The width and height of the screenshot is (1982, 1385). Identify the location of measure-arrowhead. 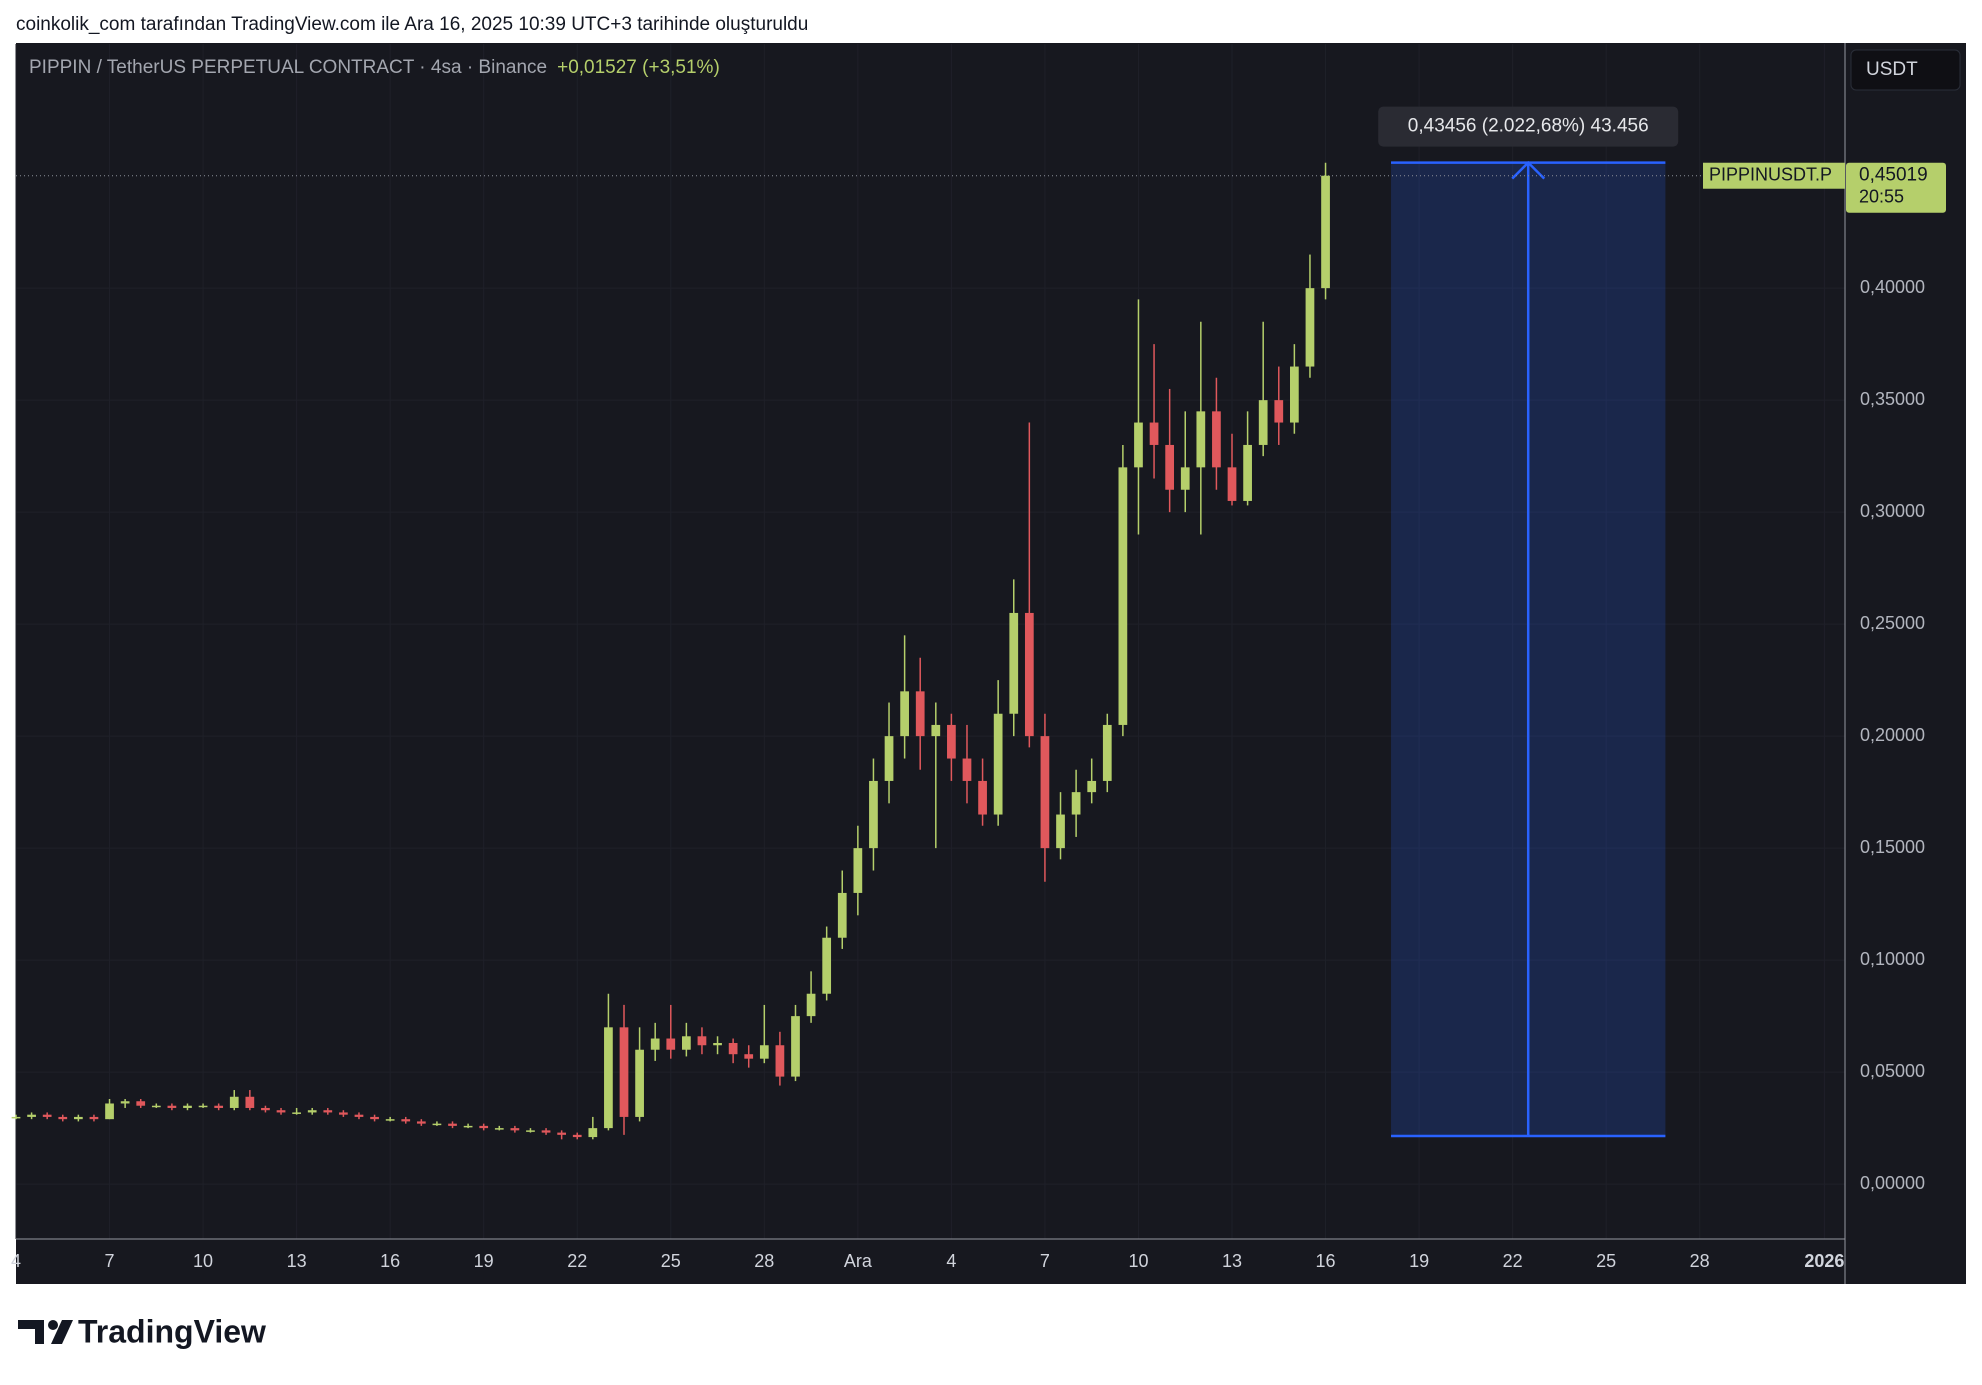
(1528, 170).